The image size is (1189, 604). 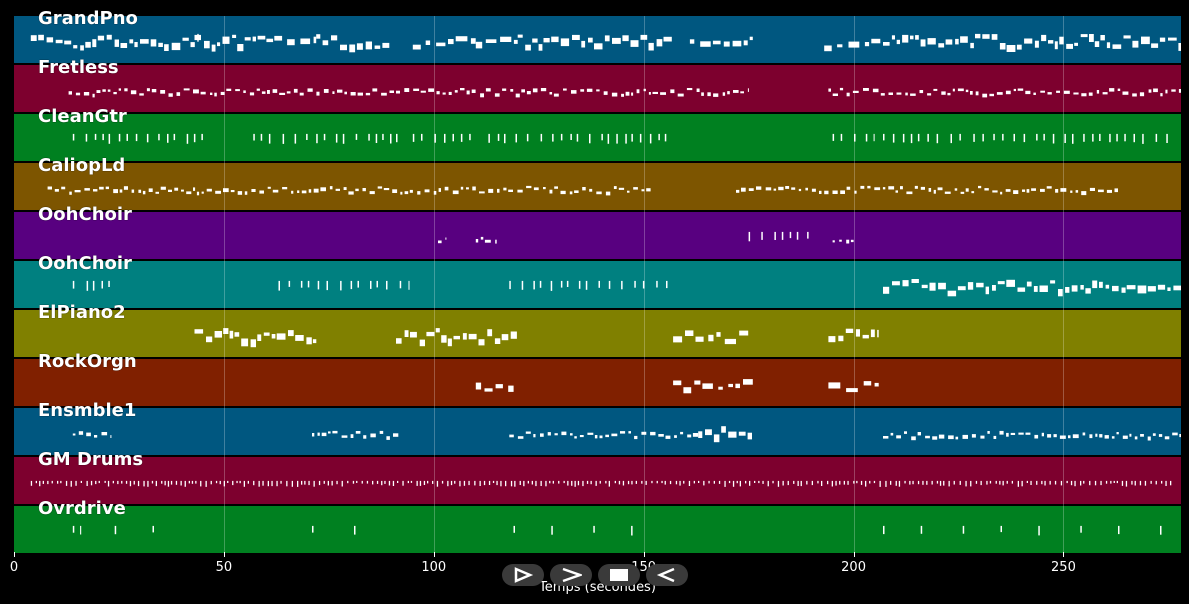 What do you see at coordinates (523, 575) in the screenshot?
I see `play-from-start-button` at bounding box center [523, 575].